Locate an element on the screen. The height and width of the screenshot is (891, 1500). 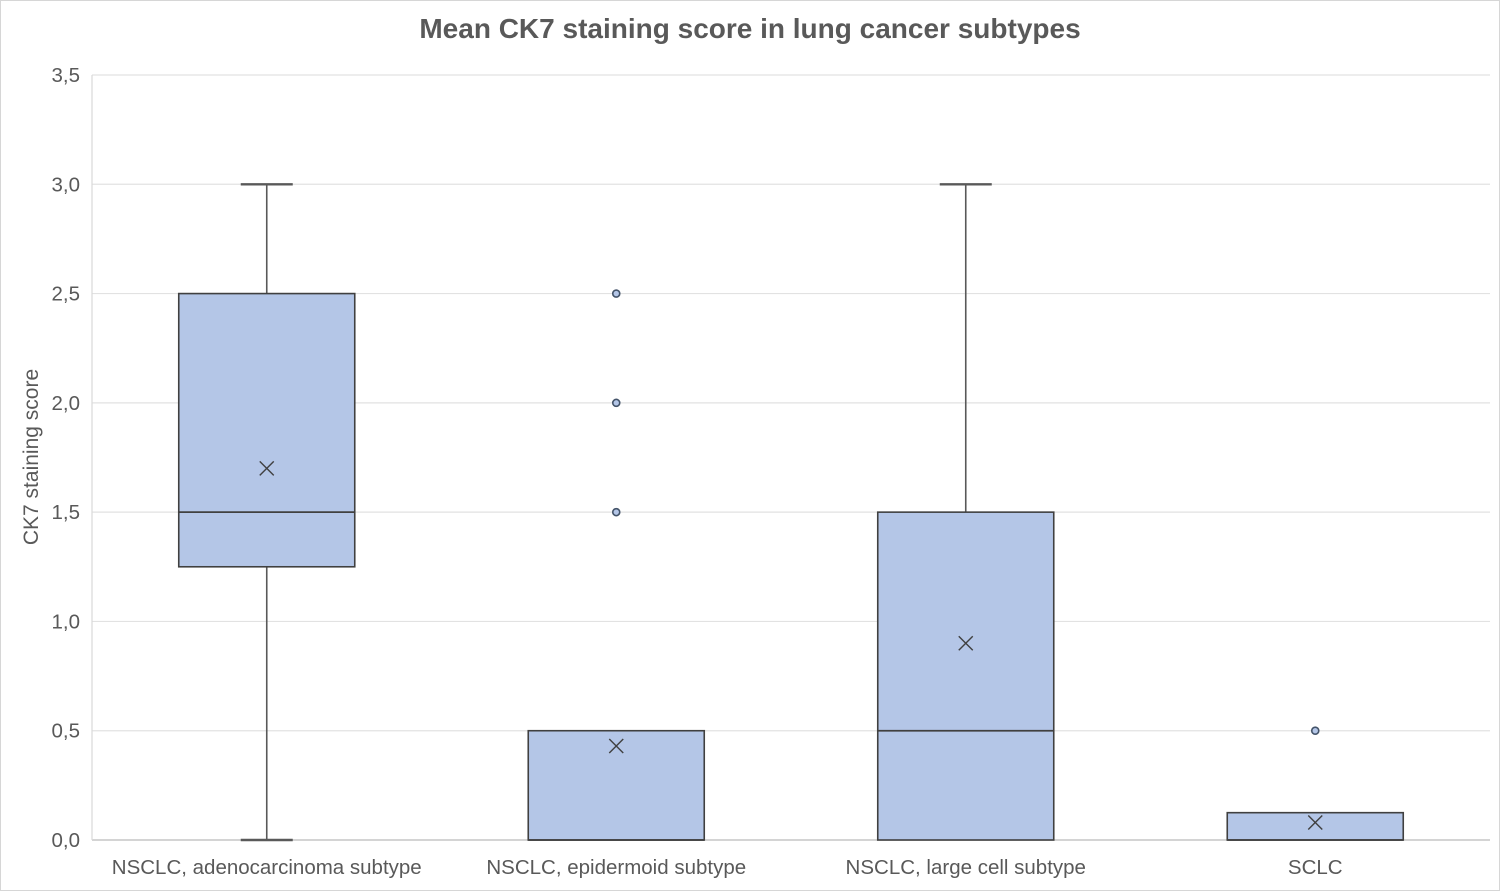
y-tick-label: 0,5 is located at coordinates (66, 731).